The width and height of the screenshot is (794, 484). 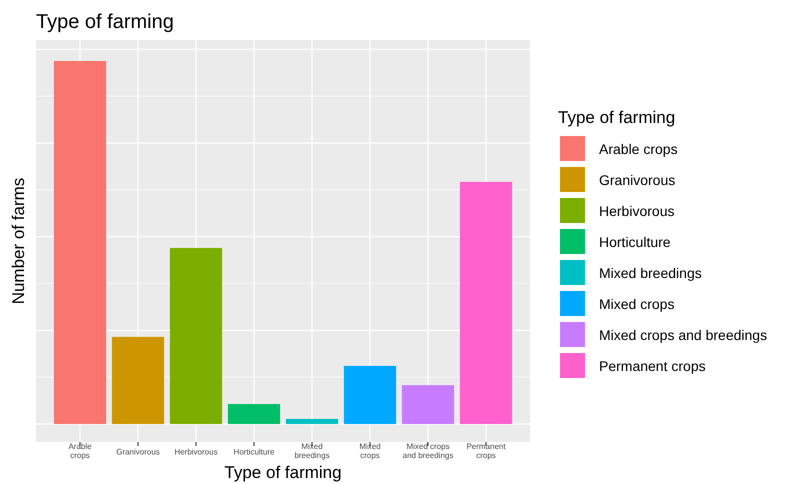 I want to click on legend-label: Arable crops, so click(x=638, y=149).